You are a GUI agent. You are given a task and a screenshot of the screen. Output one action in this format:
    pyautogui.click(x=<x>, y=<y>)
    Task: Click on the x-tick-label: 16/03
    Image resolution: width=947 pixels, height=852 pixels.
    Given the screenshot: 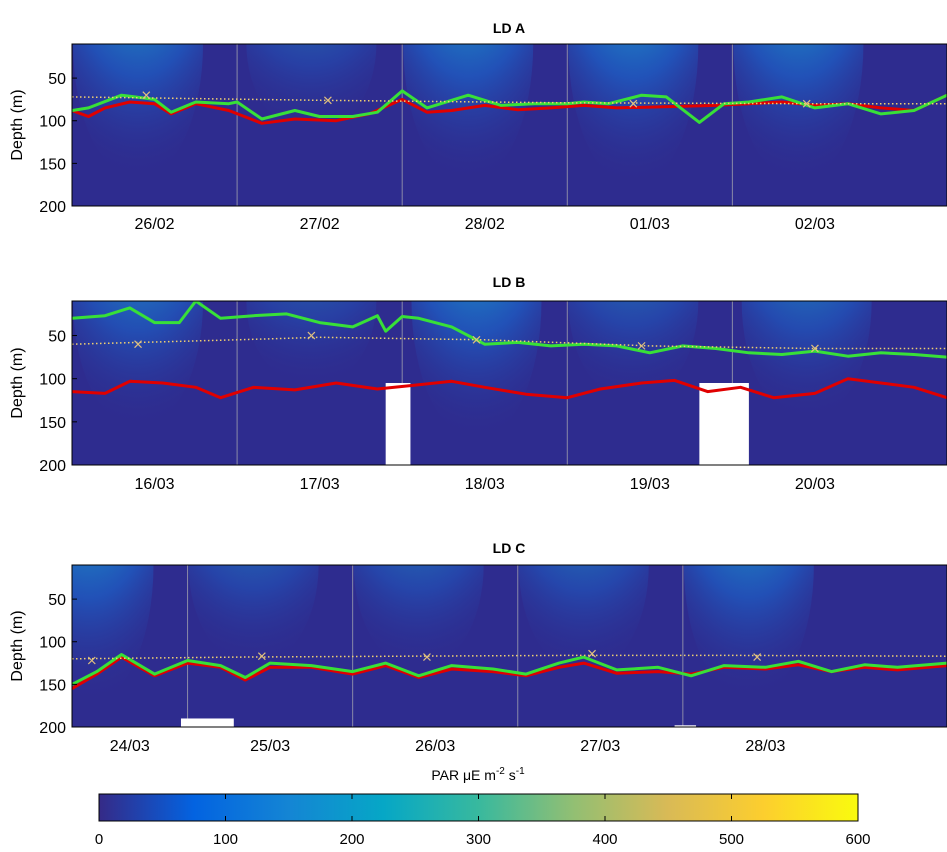 What is the action you would take?
    pyautogui.click(x=155, y=484)
    